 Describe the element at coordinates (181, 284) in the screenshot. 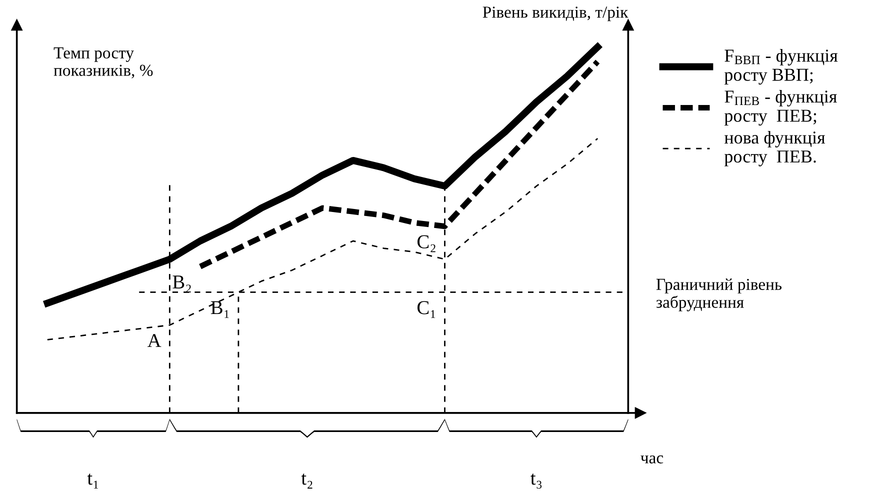

I see `annotation: B₂` at that location.